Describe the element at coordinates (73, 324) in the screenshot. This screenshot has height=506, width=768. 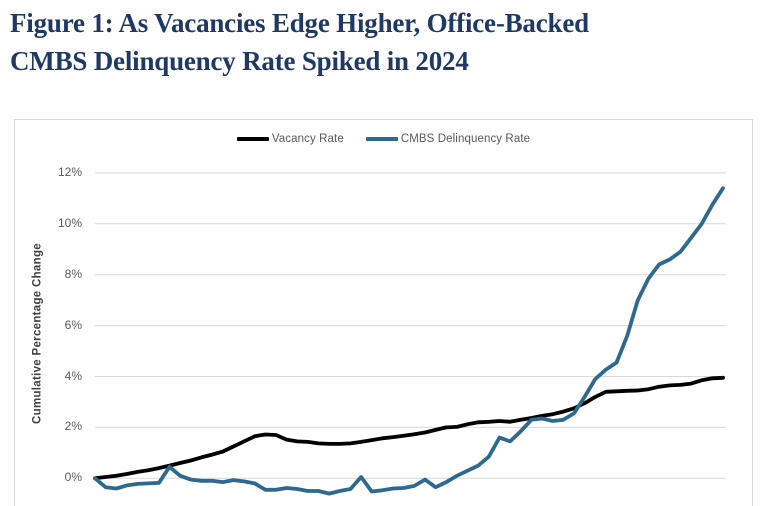
I see `y-tick-6pct: 6%` at that location.